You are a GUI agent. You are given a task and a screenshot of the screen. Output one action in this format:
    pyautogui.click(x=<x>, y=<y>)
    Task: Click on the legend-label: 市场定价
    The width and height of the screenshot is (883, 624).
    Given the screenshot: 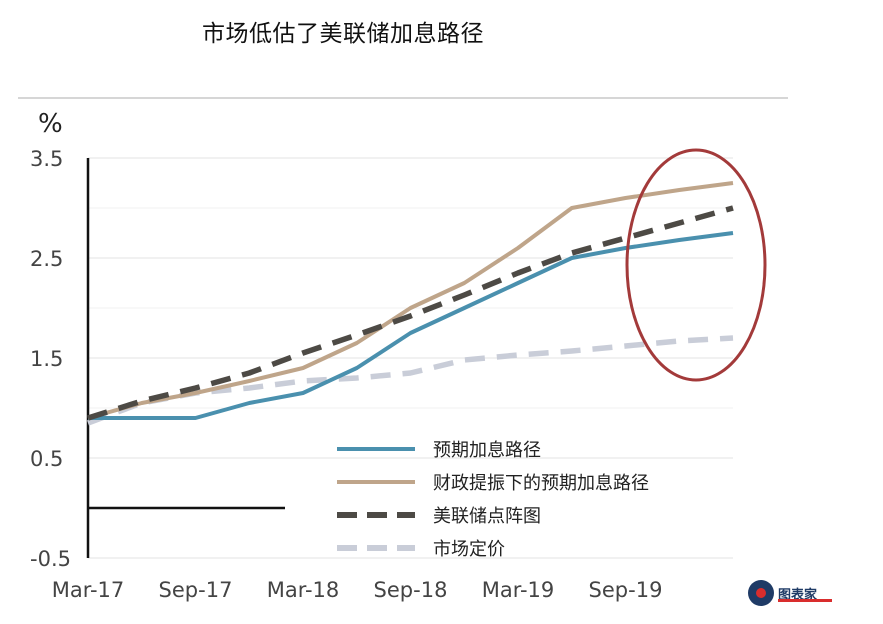 What is the action you would take?
    pyautogui.click(x=469, y=549)
    